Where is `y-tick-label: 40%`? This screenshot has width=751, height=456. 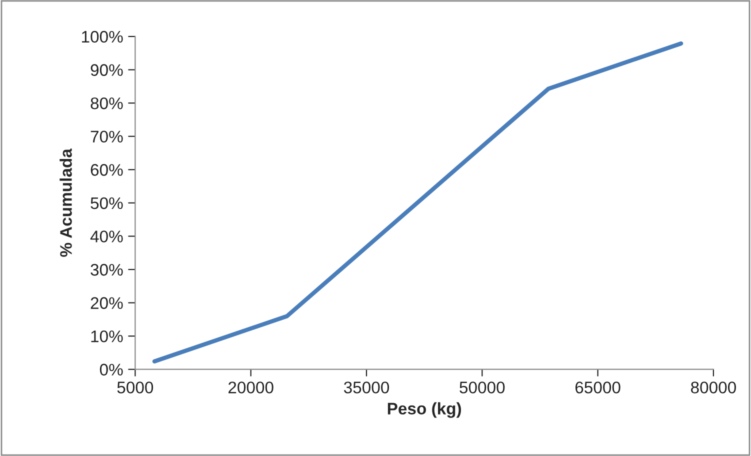
y-tick-label: 40% is located at coordinates (106, 236).